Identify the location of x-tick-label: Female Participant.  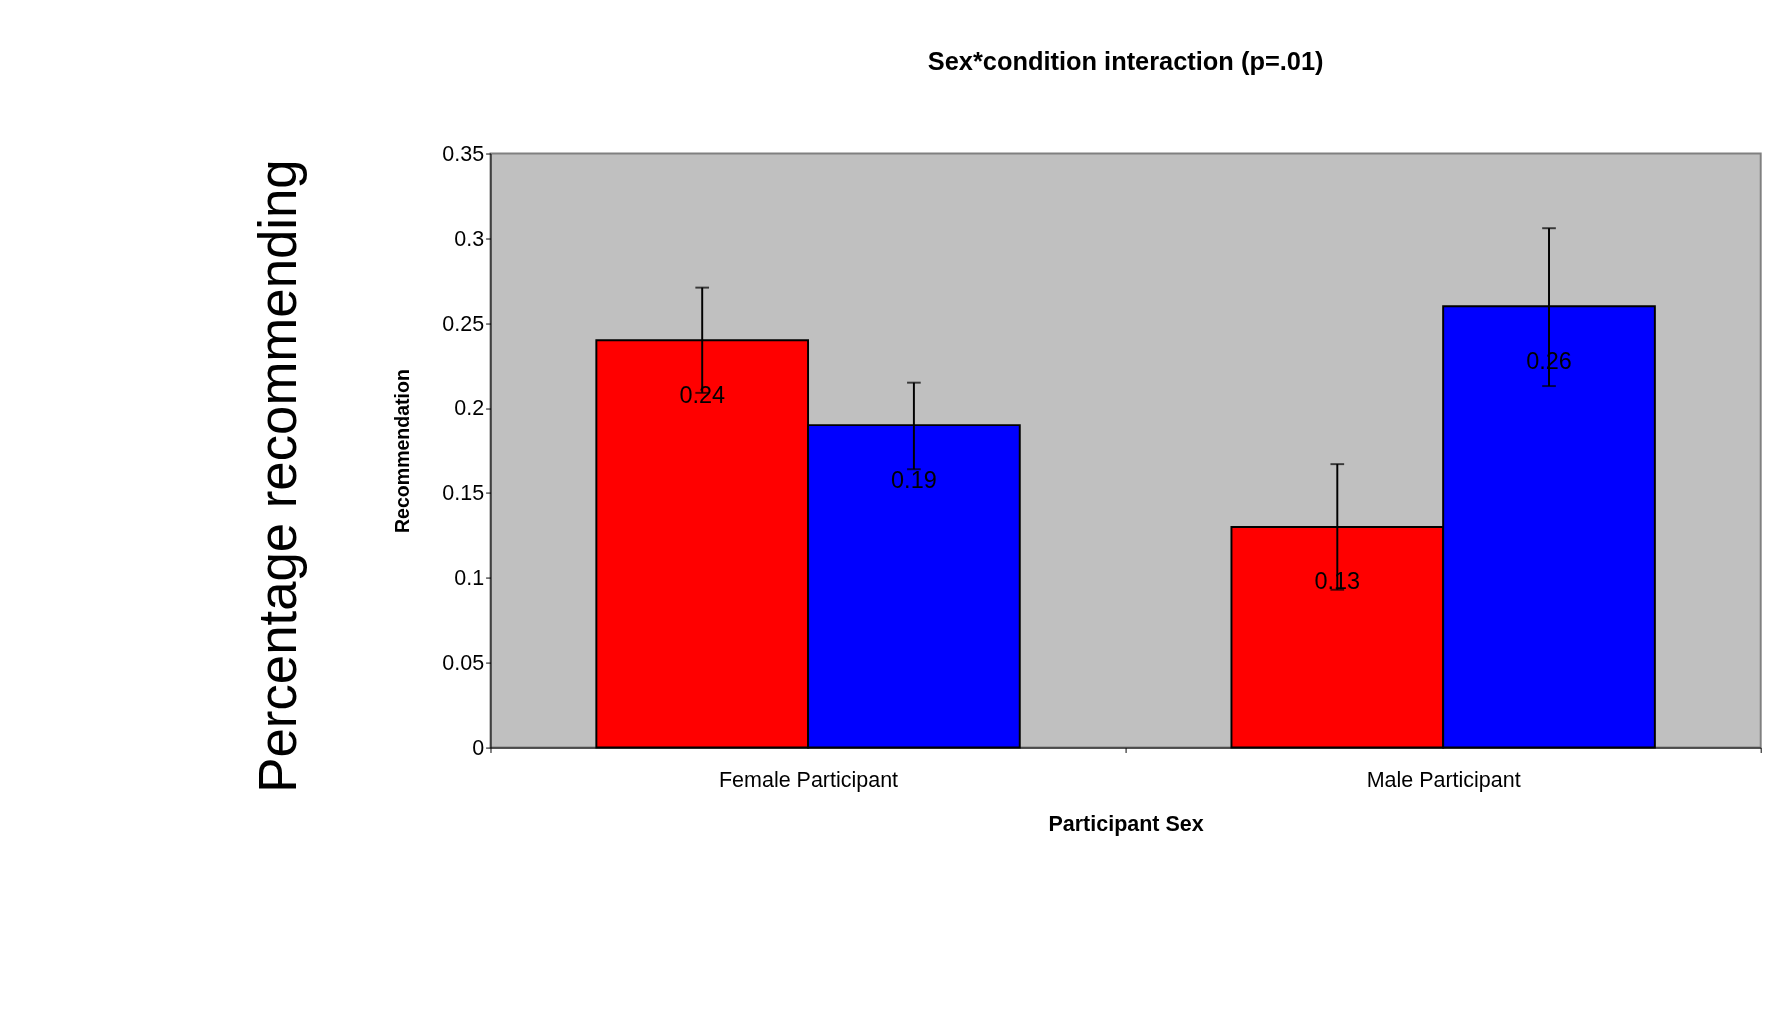
(808, 780).